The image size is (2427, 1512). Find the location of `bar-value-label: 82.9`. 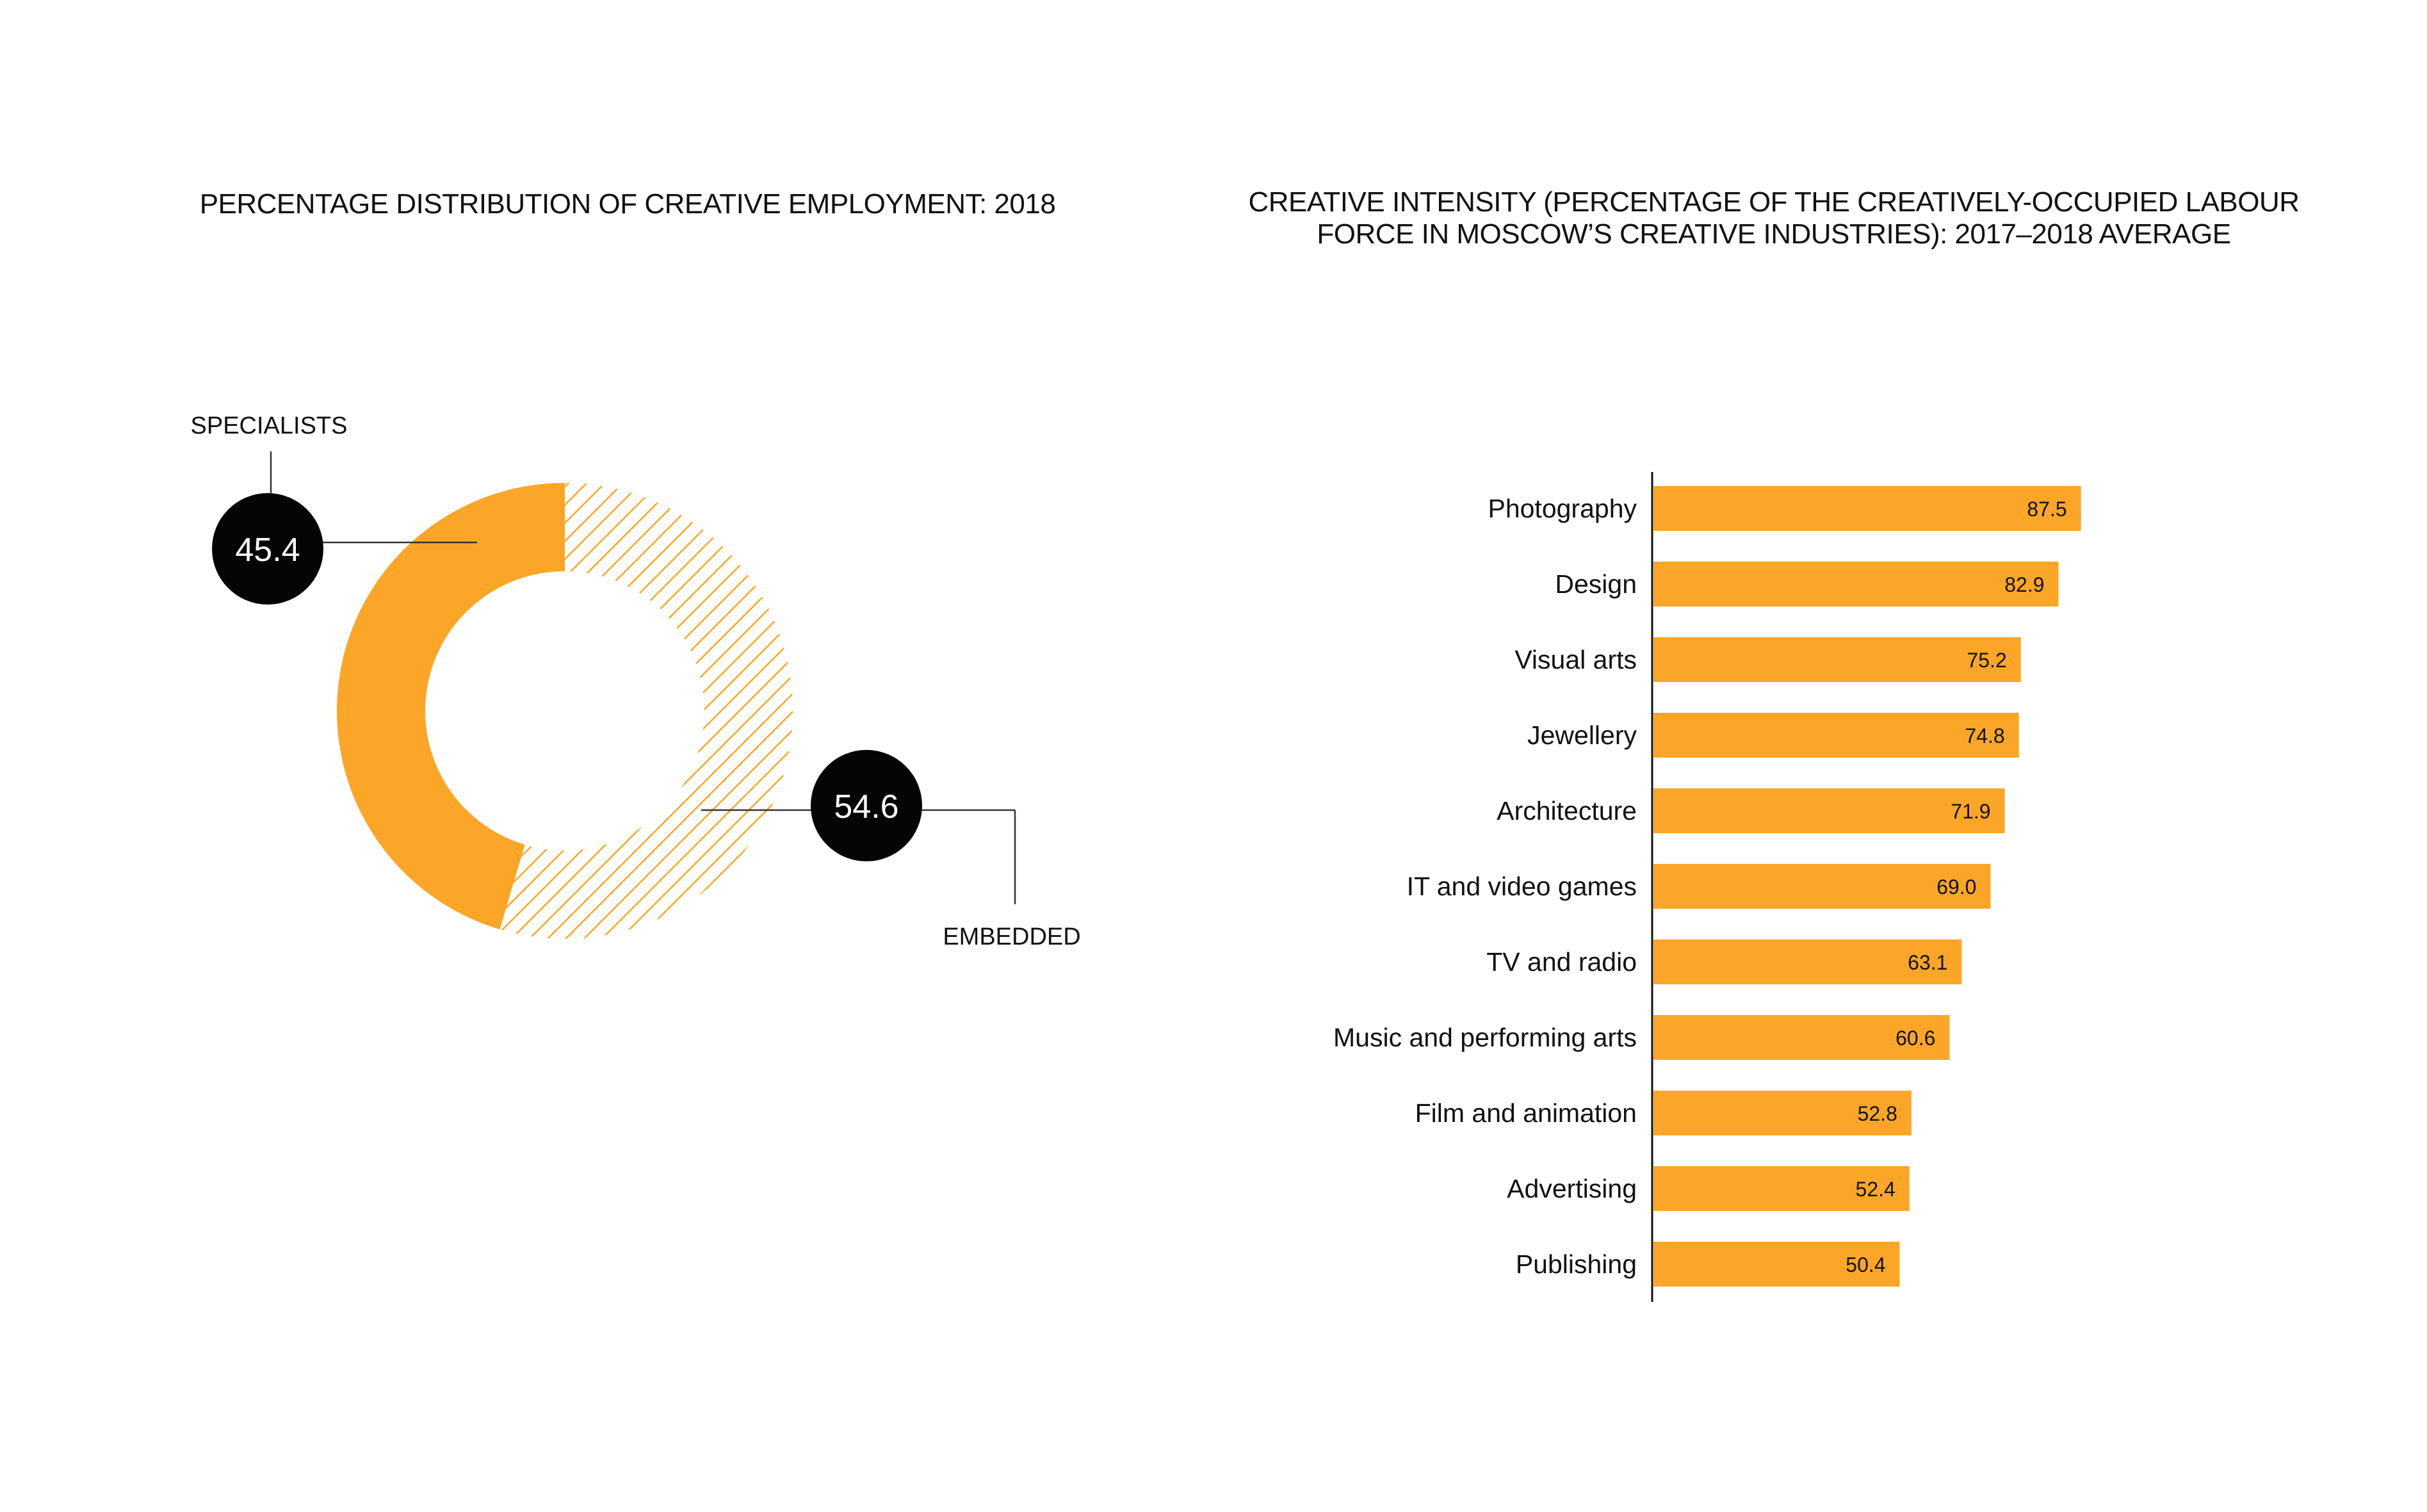

bar-value-label: 82.9 is located at coordinates (2024, 585).